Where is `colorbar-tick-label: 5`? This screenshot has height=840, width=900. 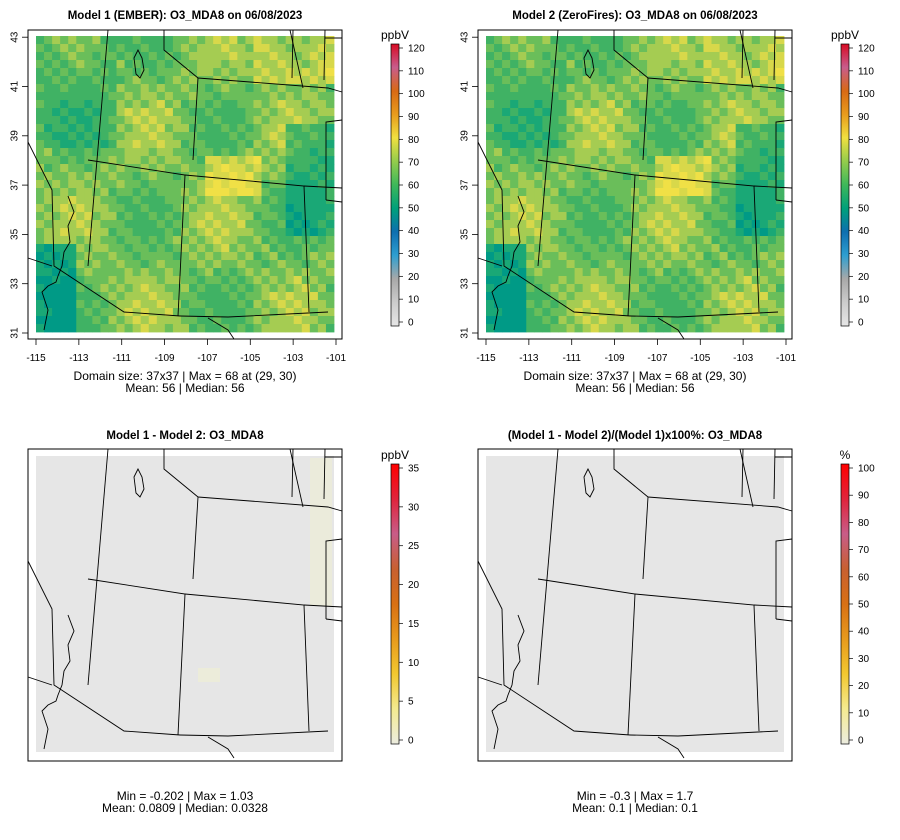 colorbar-tick-label: 5 is located at coordinates (411, 702).